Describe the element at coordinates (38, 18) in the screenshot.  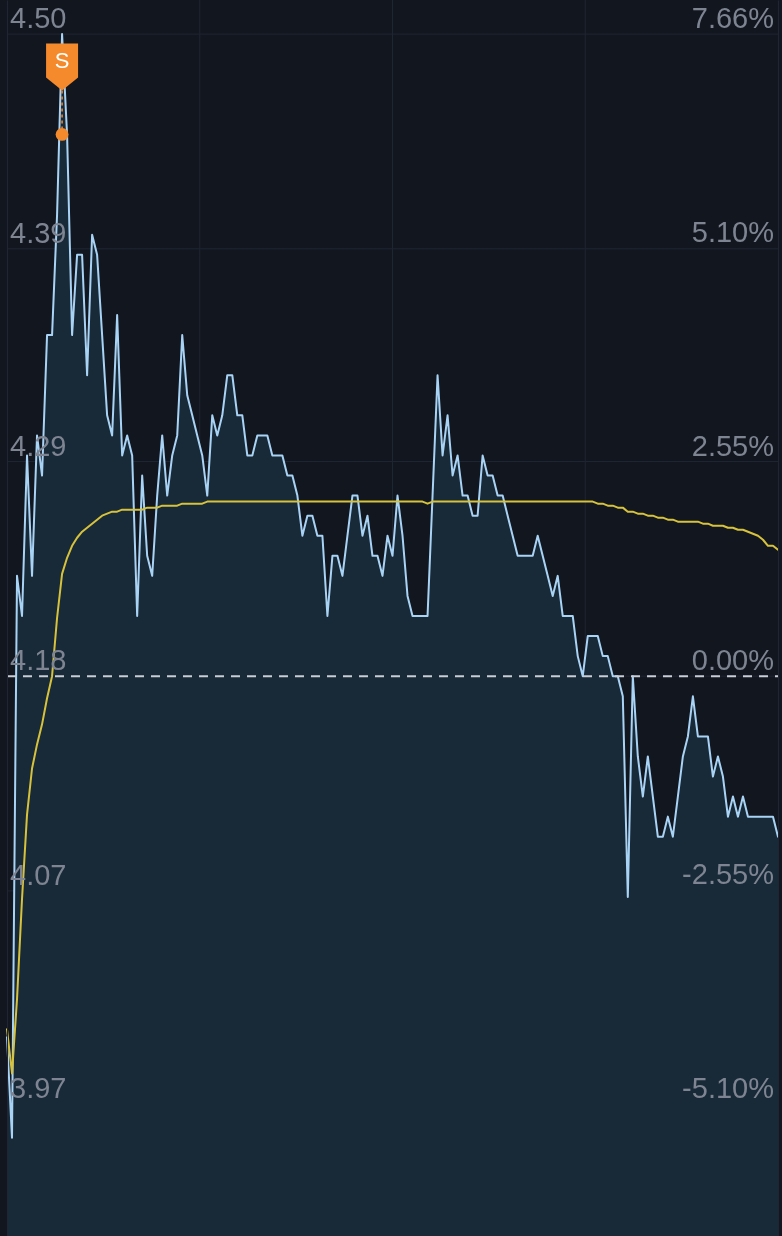
I see `y-tick-label: 4.50` at that location.